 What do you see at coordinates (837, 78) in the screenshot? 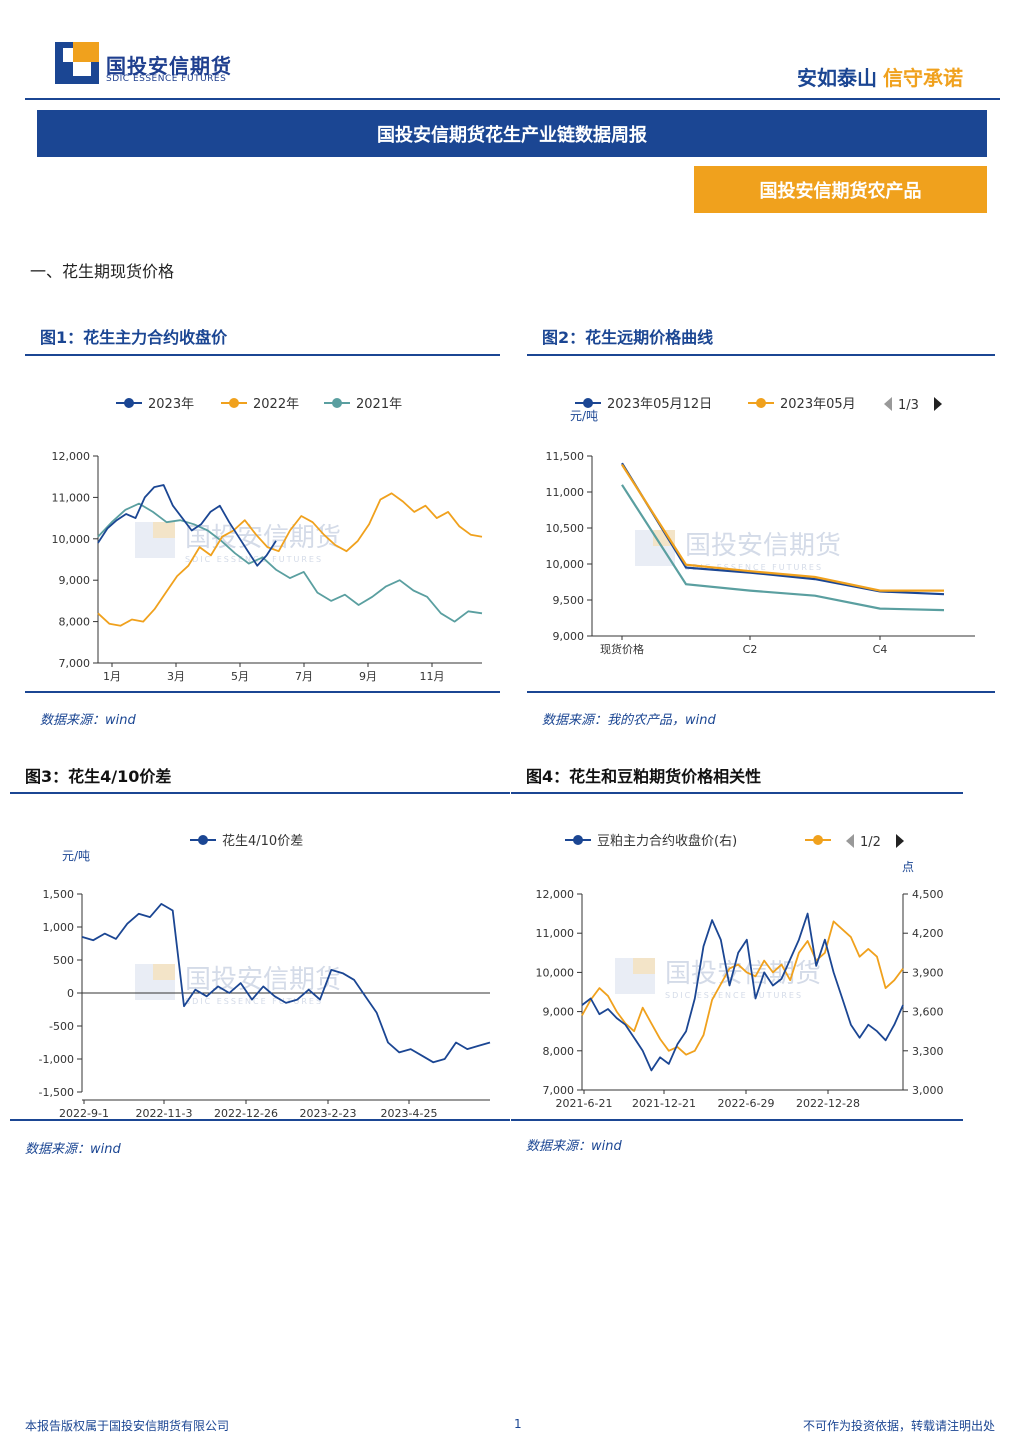
I see `slogan-part-1: 安如泰山` at bounding box center [837, 78].